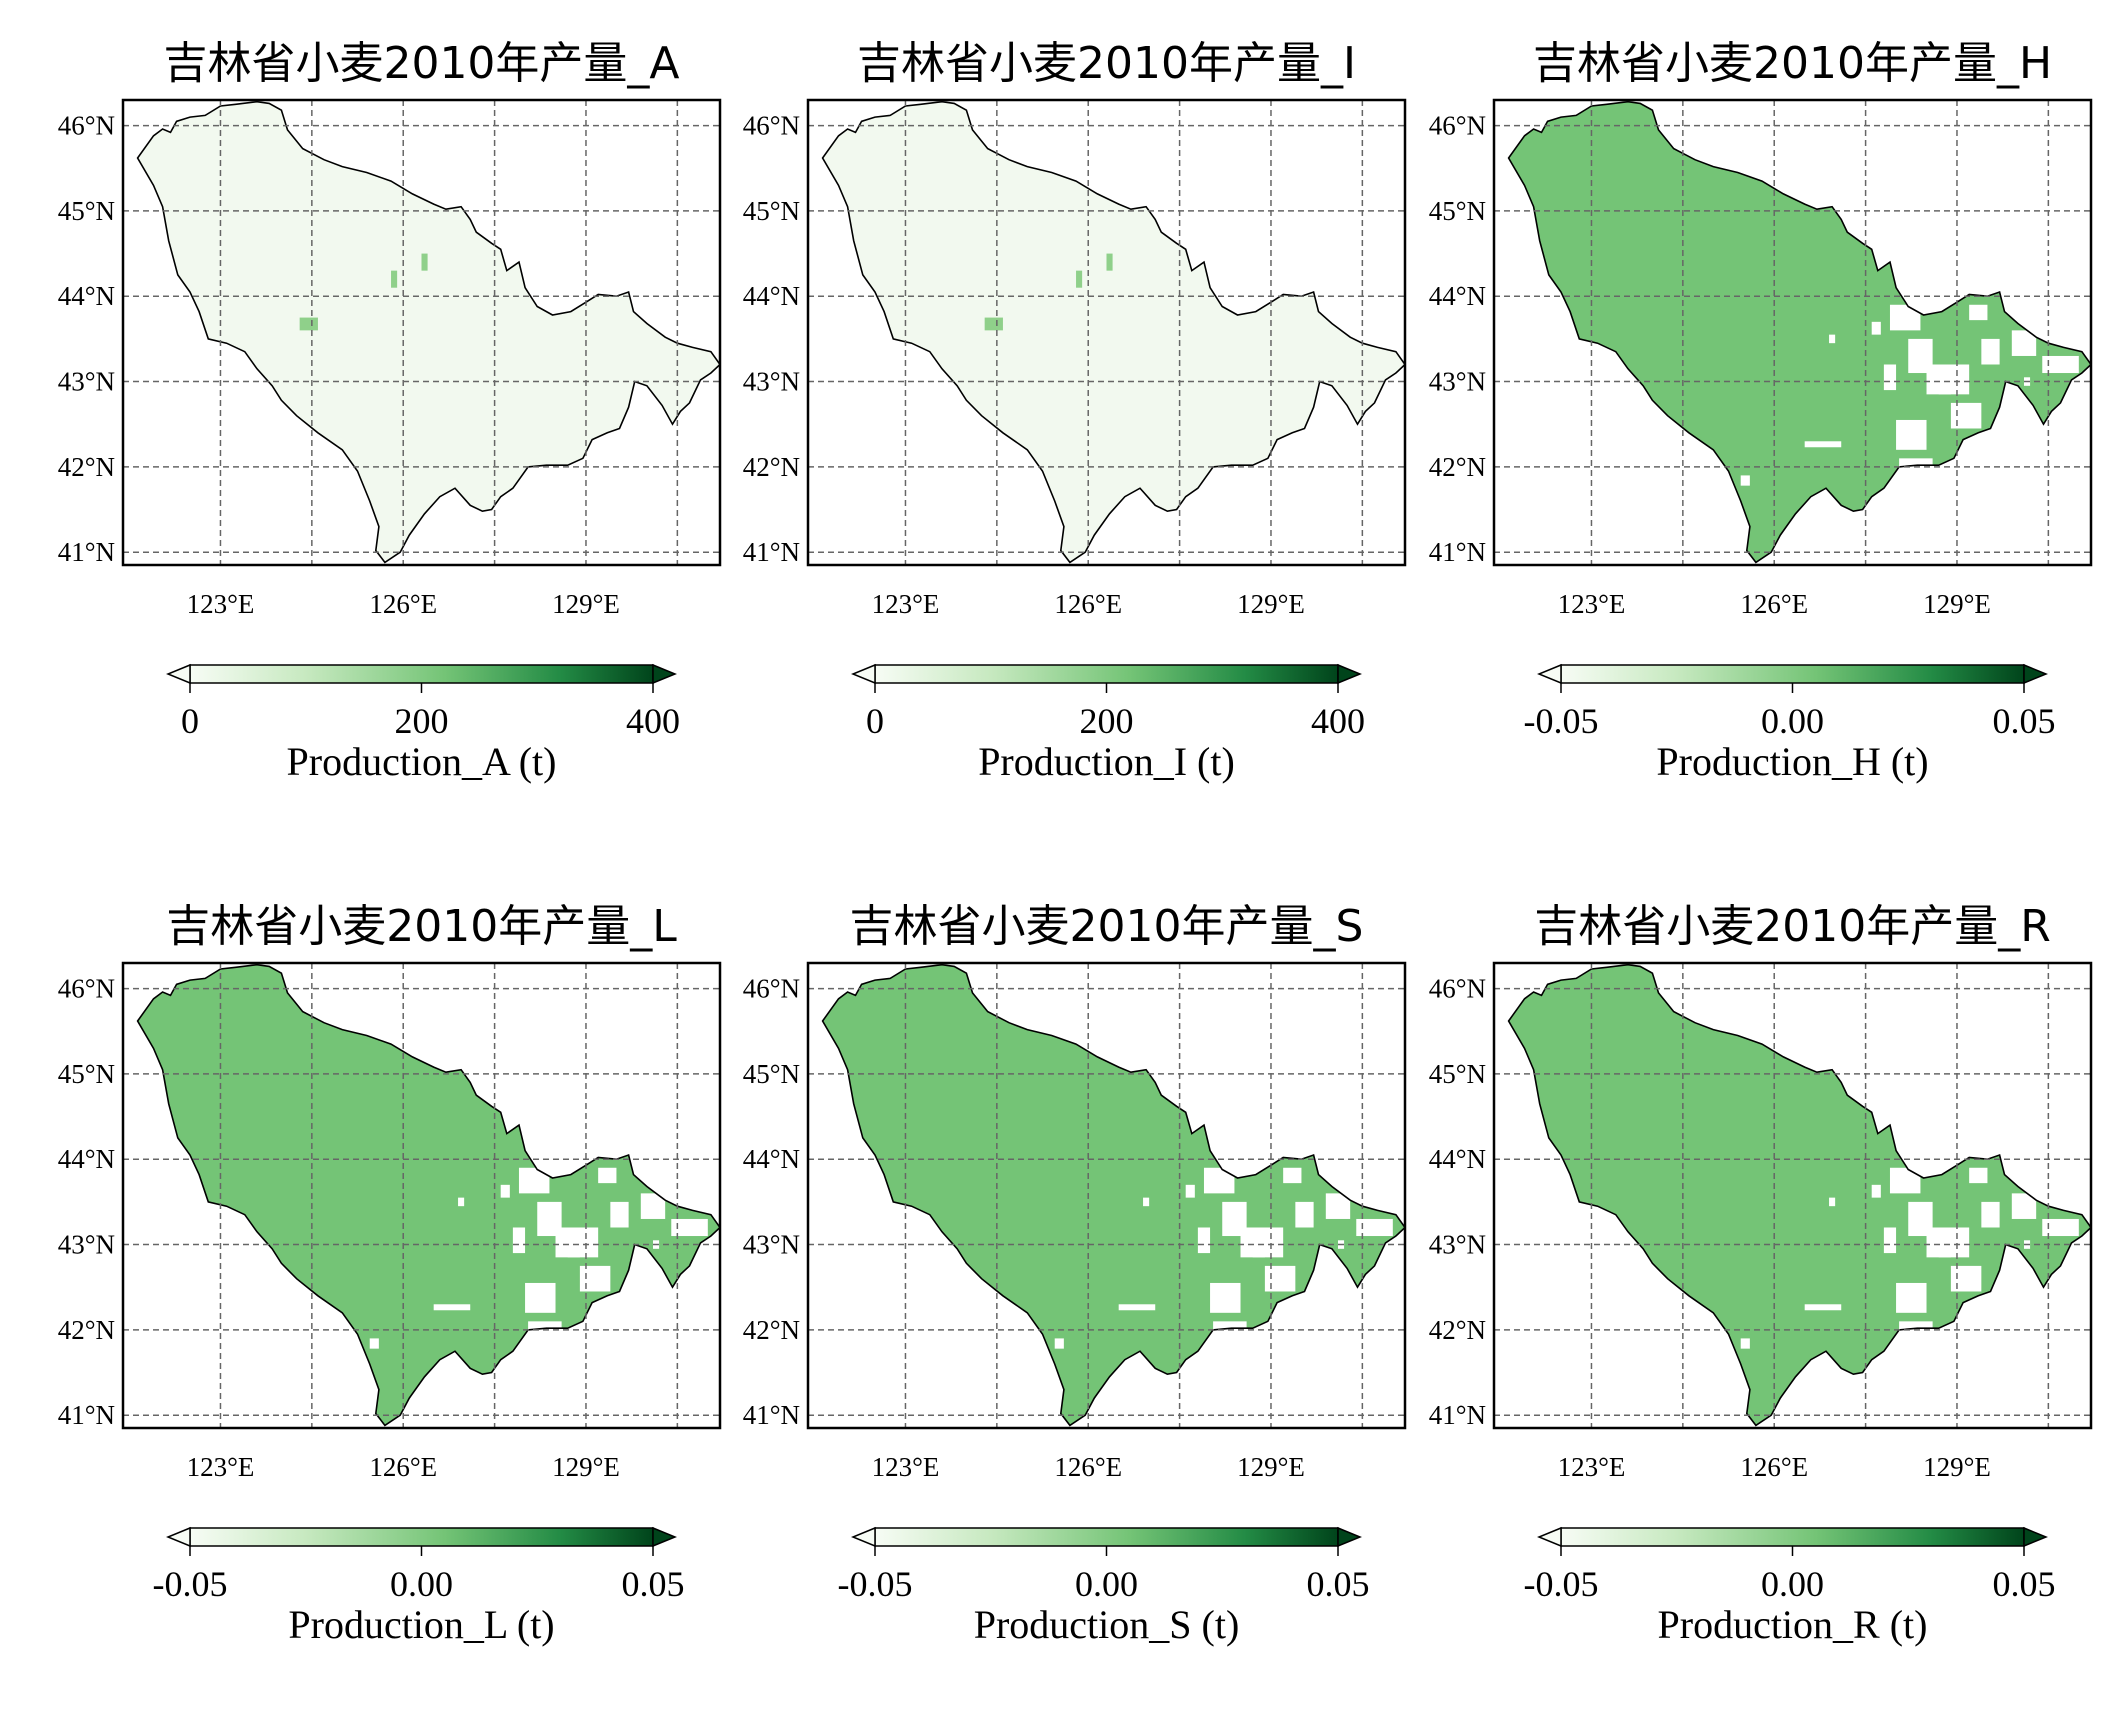  I want to click on colorbar-label: Production_H (t), so click(1792, 761).